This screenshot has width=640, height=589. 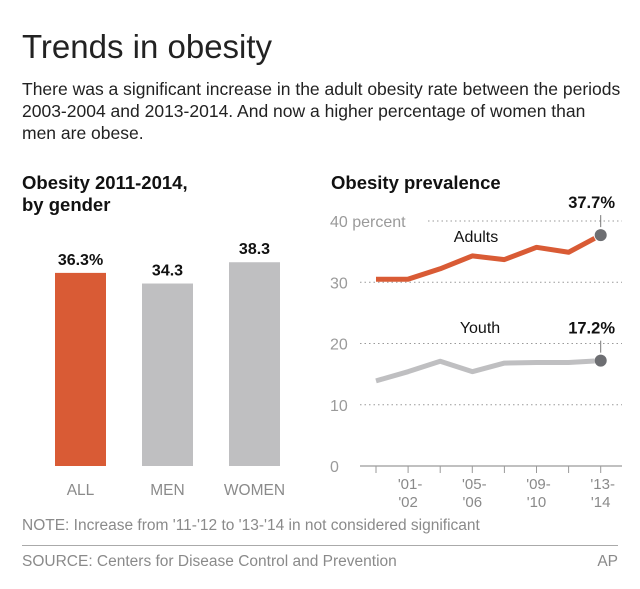 I want to click on page-title: Trends in obesity, so click(x=147, y=46).